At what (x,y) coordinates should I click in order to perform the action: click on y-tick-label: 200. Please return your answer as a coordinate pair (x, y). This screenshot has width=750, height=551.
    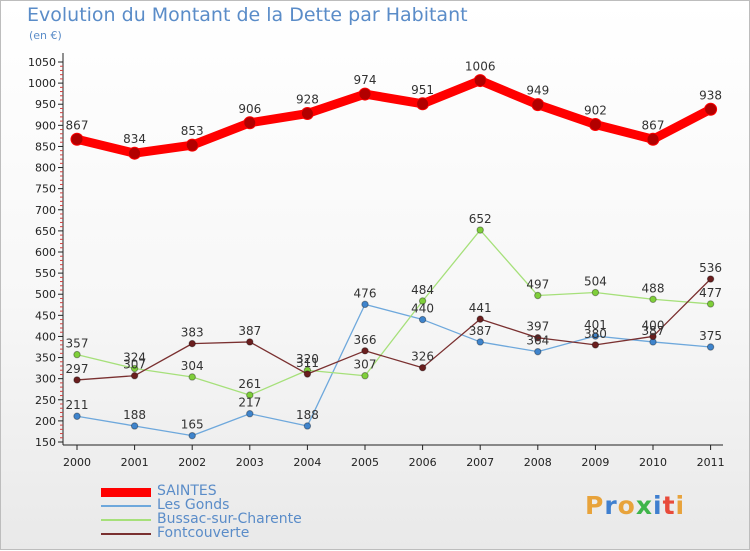
    Looking at the image, I should click on (45, 421).